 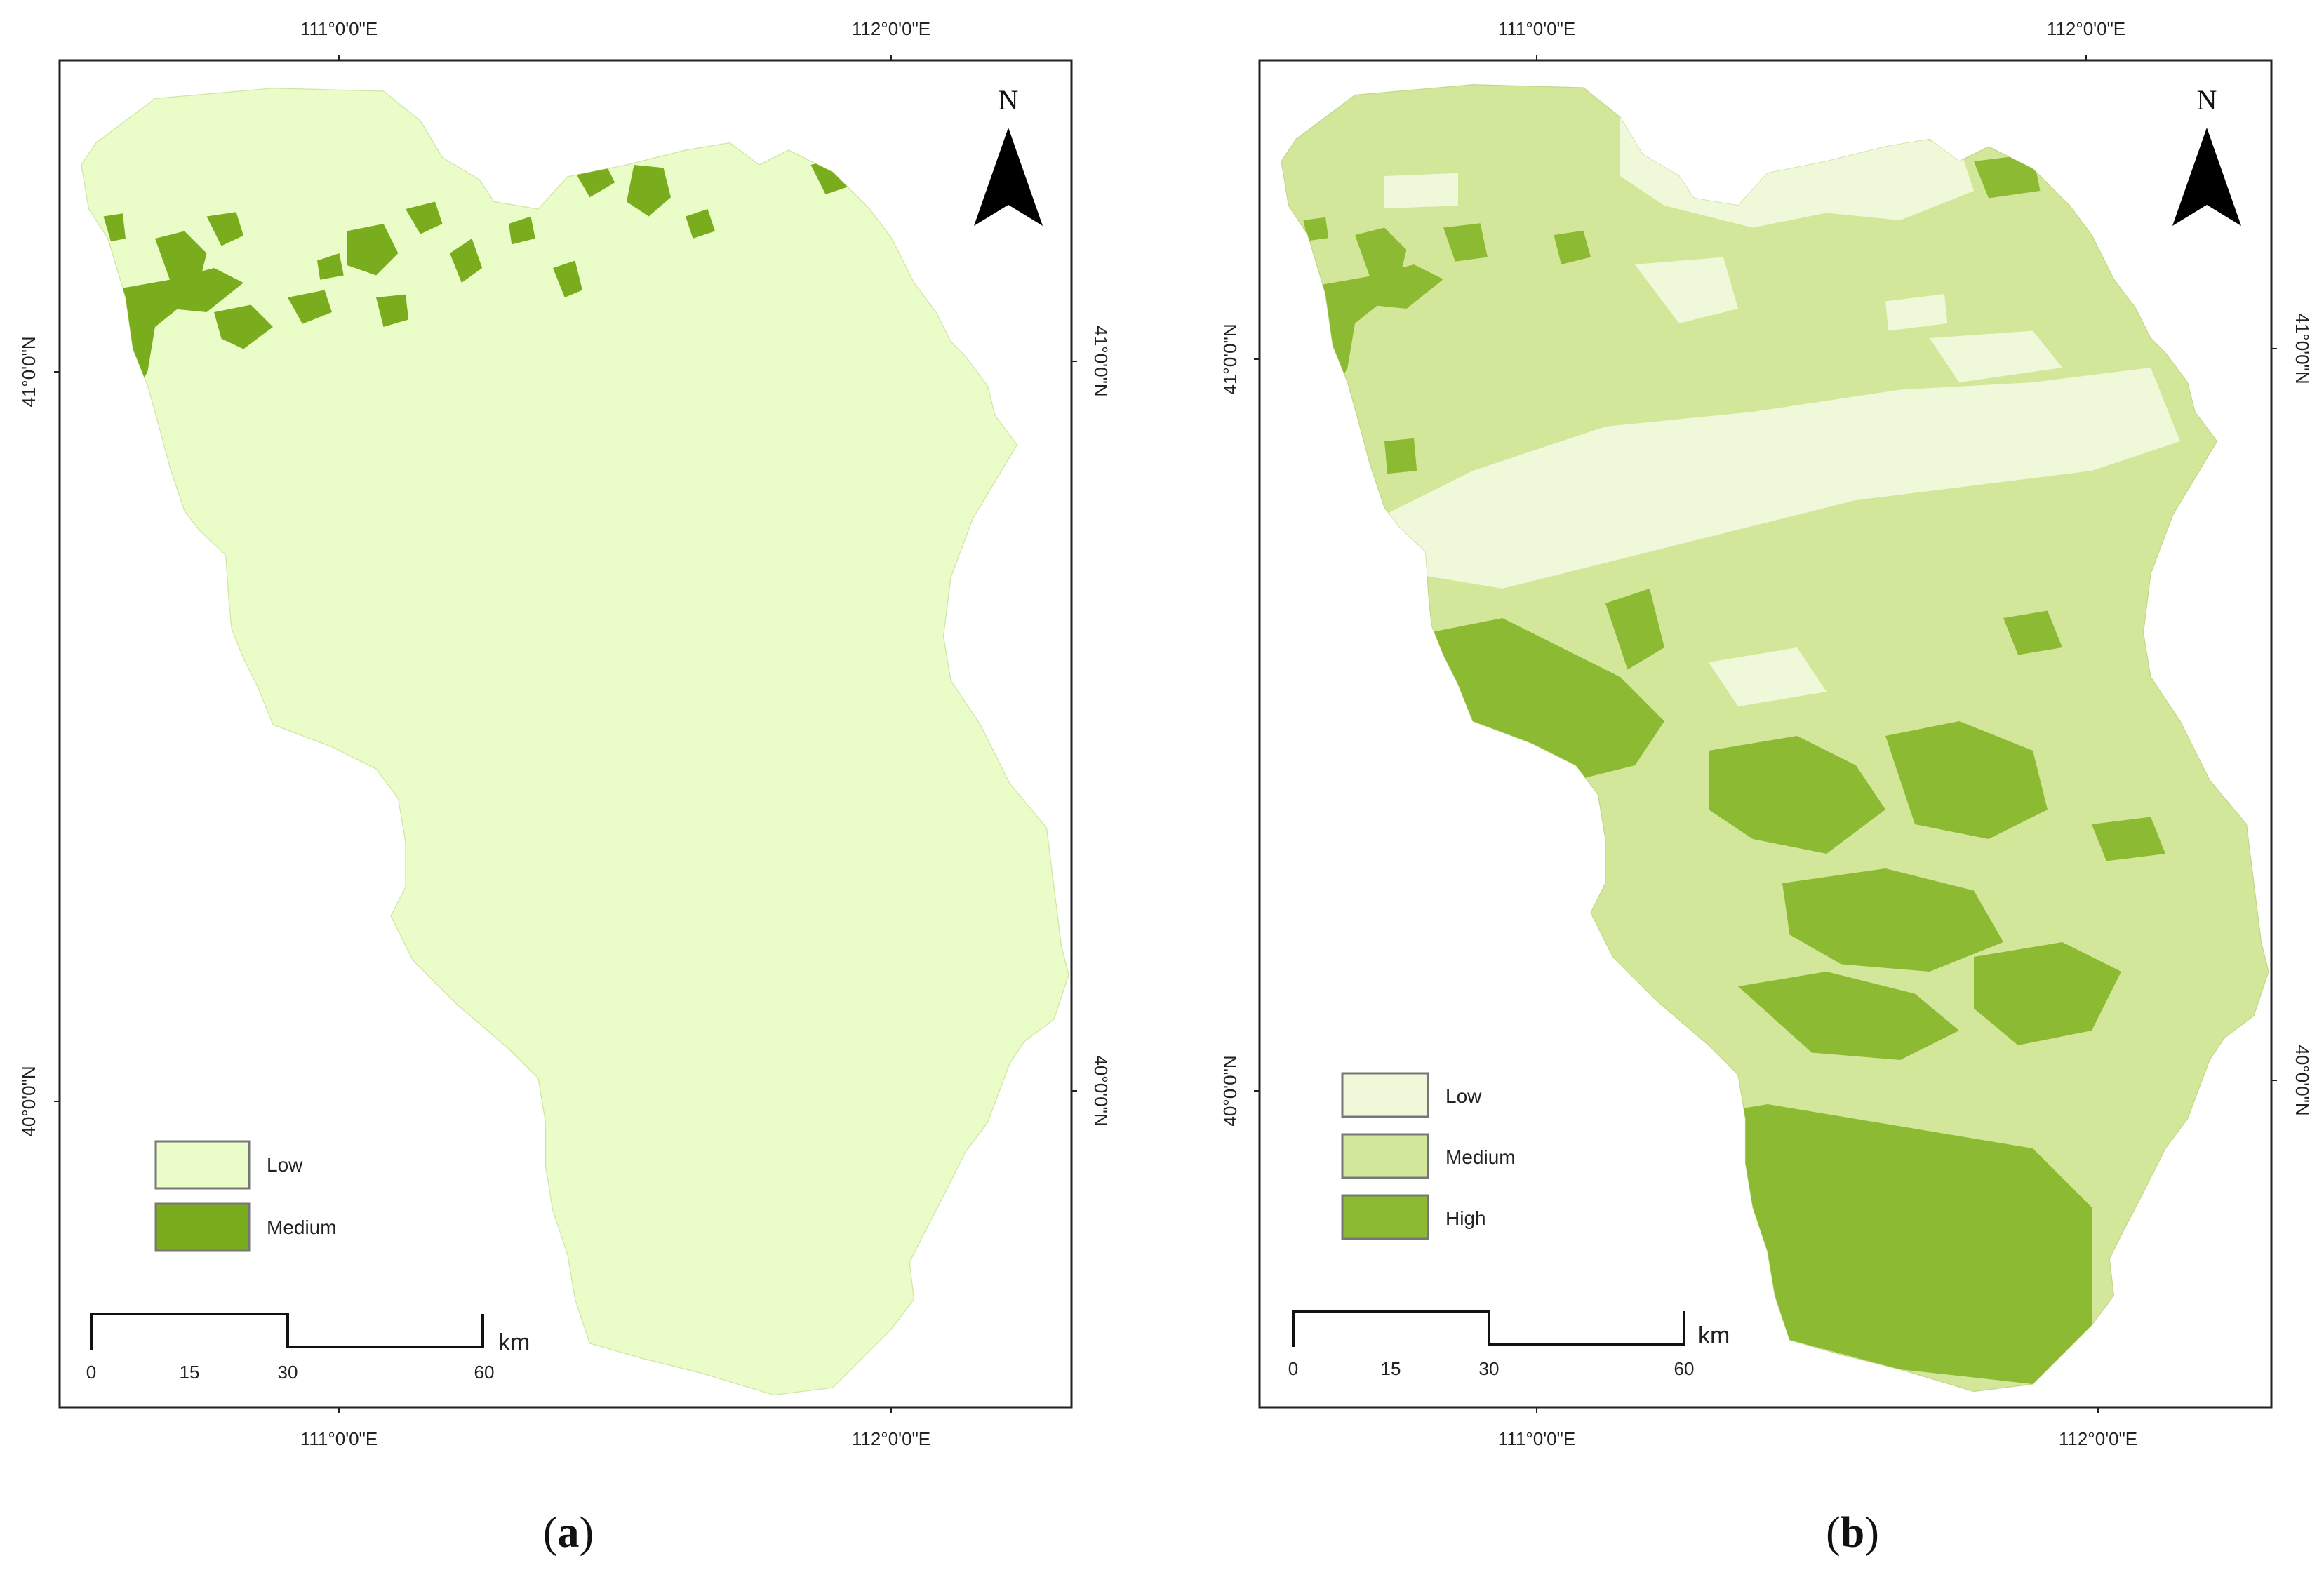 I want to click on legend-label-high: High, so click(x=1465, y=1218).